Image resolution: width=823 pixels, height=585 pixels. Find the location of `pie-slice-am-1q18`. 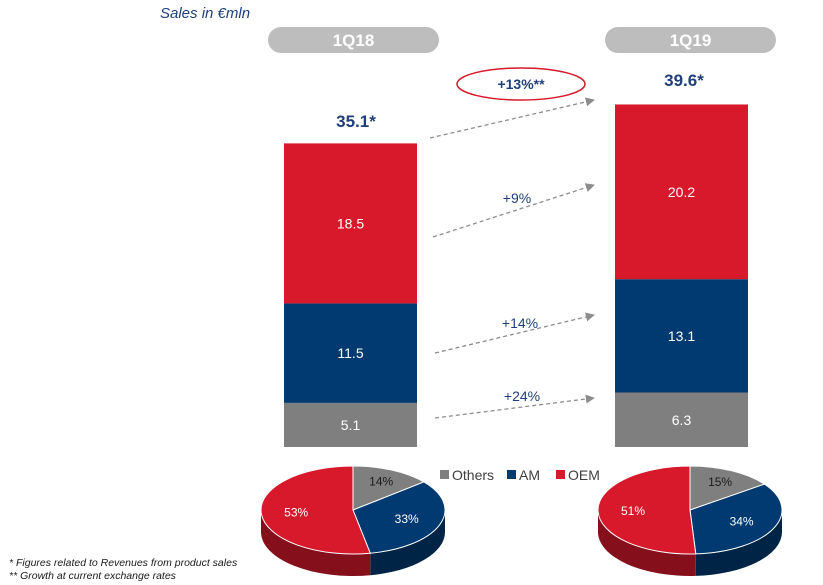

pie-slice-am-1q18 is located at coordinates (399, 517).